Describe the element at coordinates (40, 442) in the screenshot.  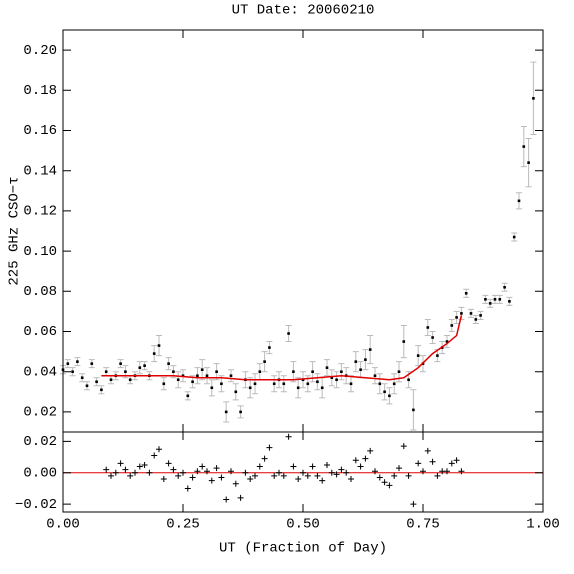
I see `y-tick-label: 0.02` at that location.